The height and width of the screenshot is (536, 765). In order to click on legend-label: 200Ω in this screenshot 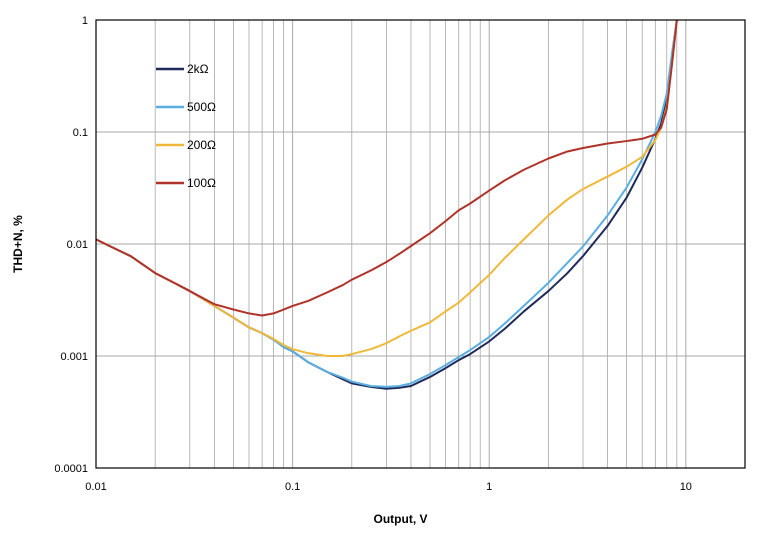, I will do `click(201, 145)`.